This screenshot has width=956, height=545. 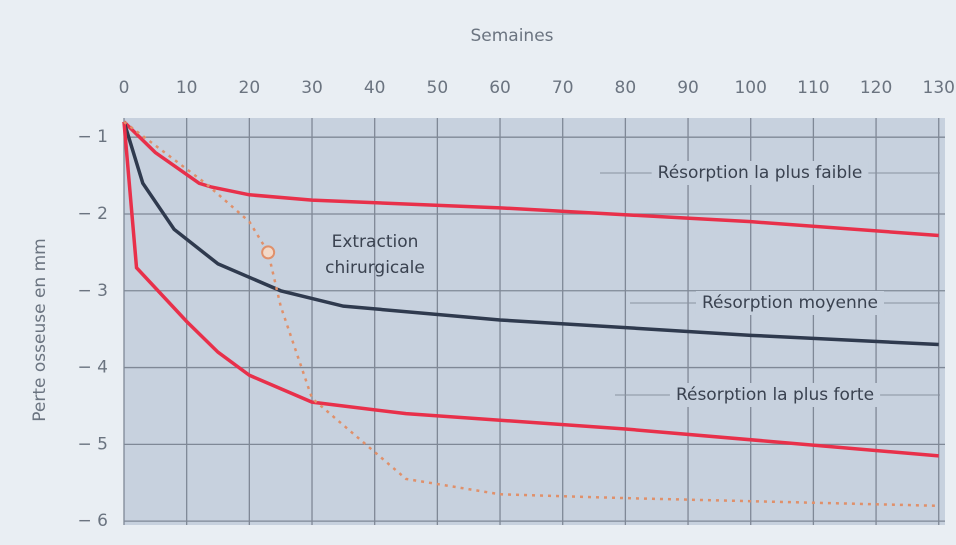 I want to click on x-tick-label: 100, so click(x=750, y=88).